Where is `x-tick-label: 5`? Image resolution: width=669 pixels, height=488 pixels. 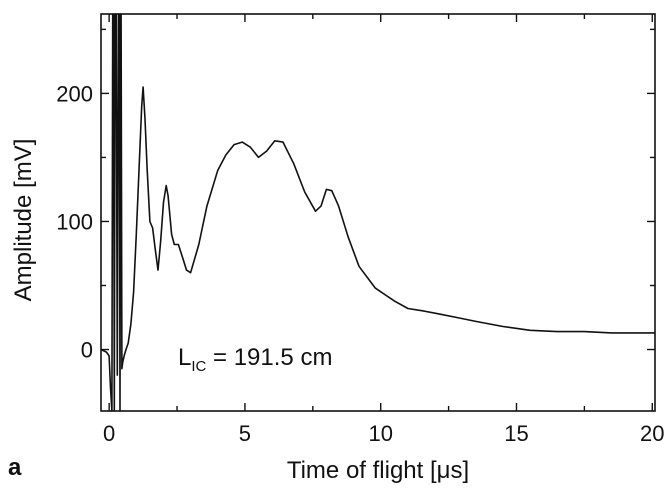
x-tick-label: 5 is located at coordinates (245, 433).